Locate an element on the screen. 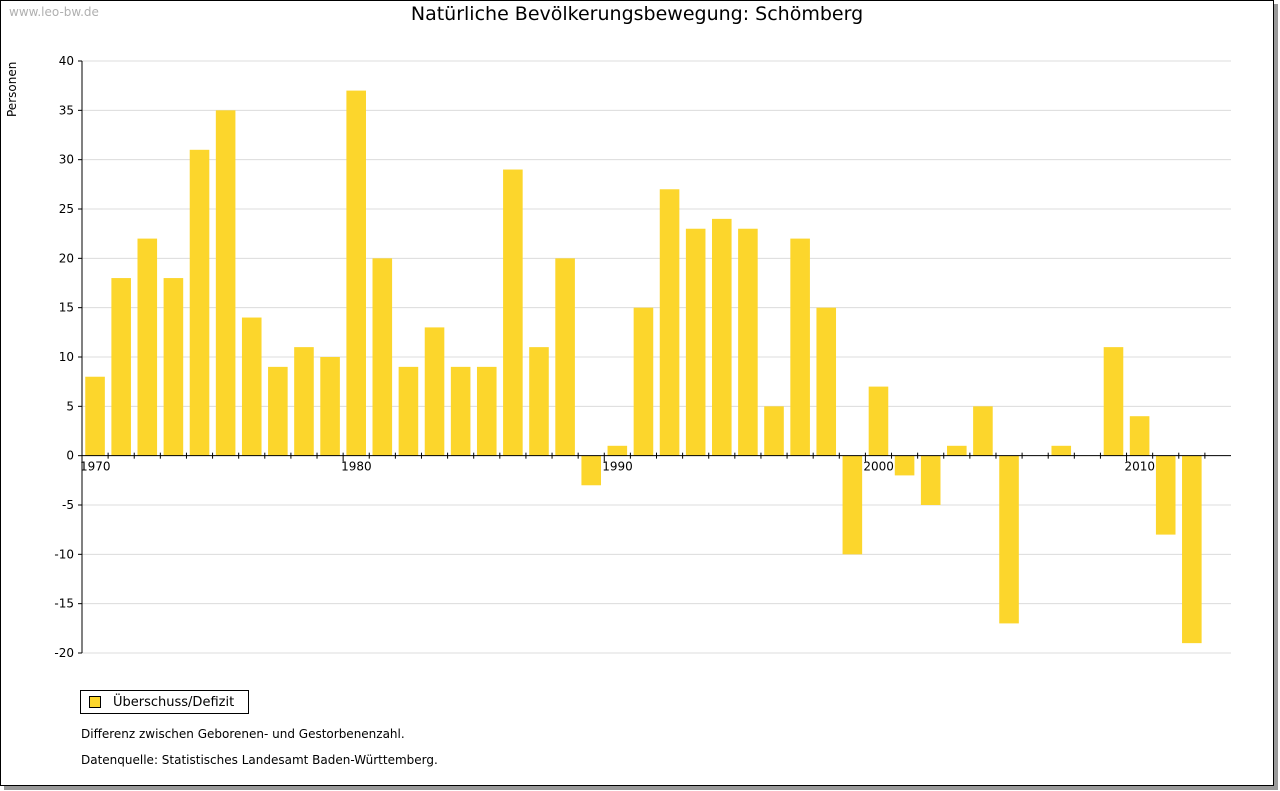  bar-2011 is located at coordinates (1165, 495).